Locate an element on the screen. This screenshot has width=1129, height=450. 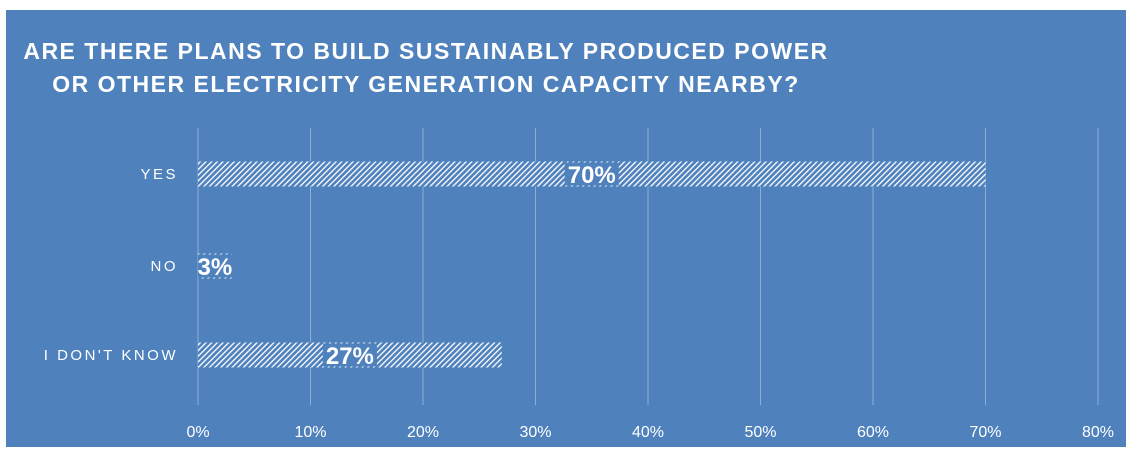
x-axis-tick-labels: 0% 10% 20% 30% 40% 50% 60% 70% 80% is located at coordinates (650, 432).